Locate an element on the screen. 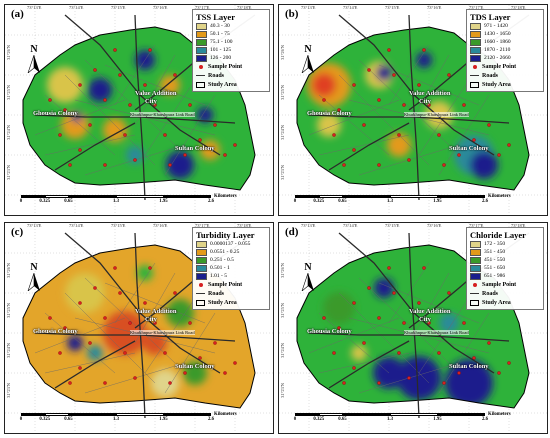 This screenshot has height=438, width=550. legend-range-label: 172 - 350 is located at coordinates (495, 244).